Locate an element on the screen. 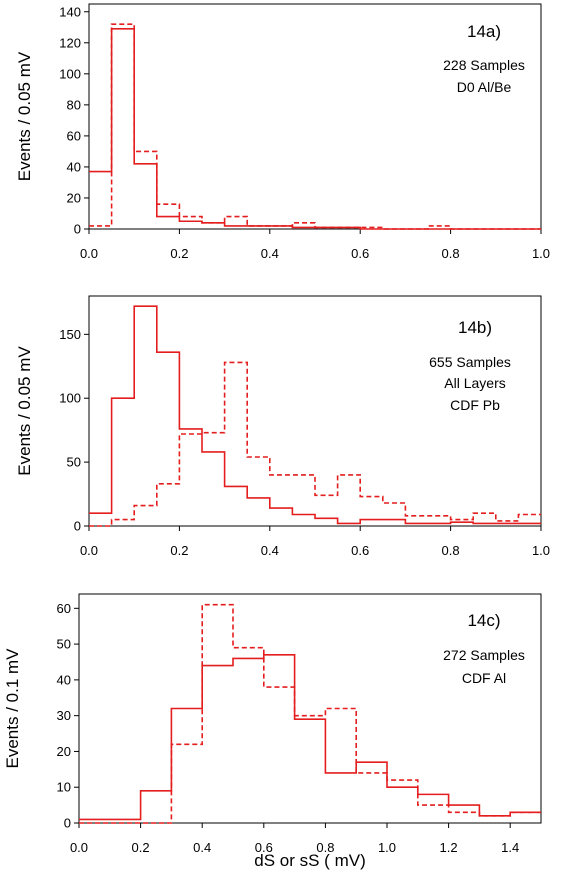 The width and height of the screenshot is (569, 886). panel-label: 14c) is located at coordinates (483, 620).